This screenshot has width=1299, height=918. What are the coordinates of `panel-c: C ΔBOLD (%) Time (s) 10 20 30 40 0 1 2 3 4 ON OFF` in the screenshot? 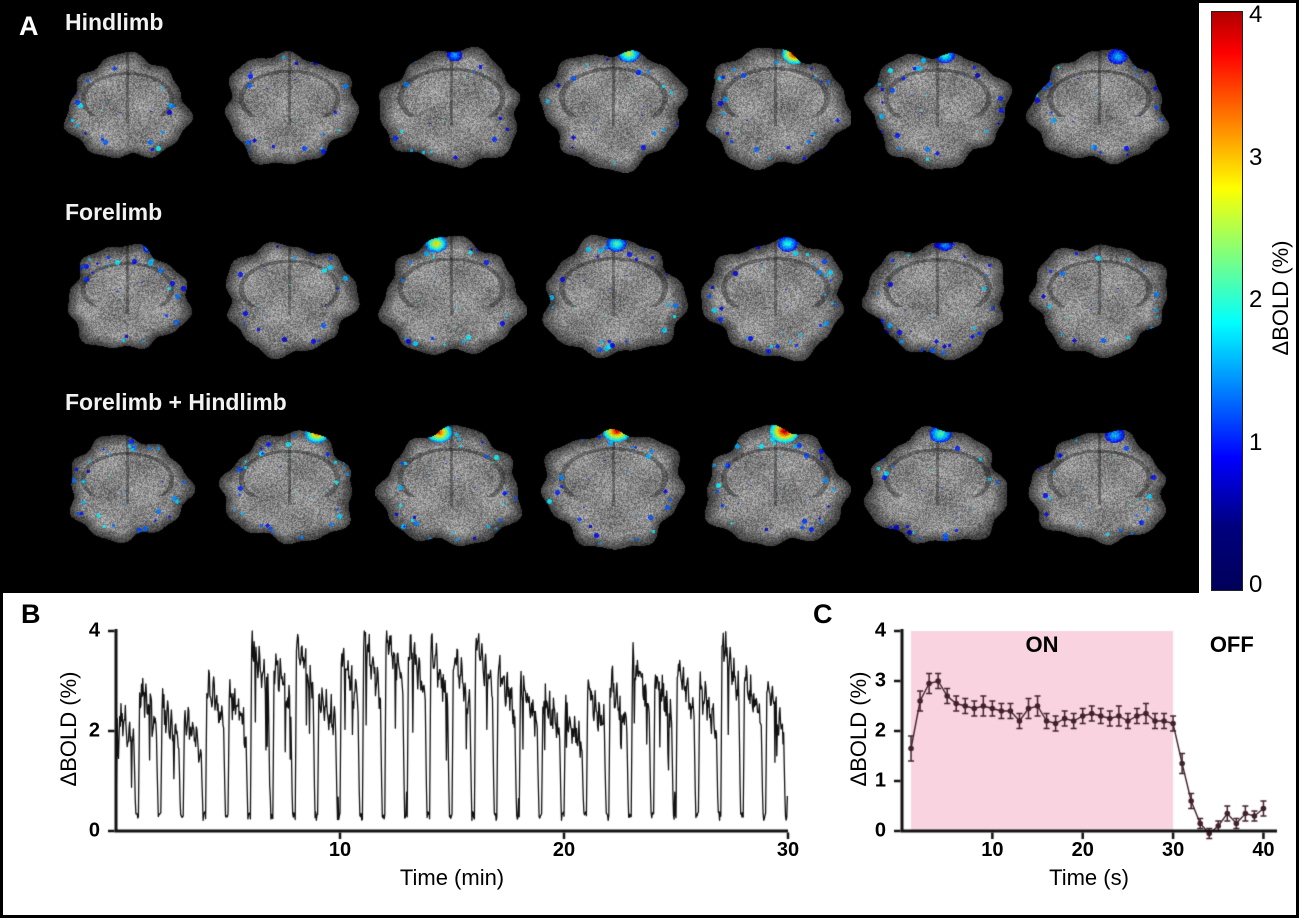 It's located at (1052, 754).